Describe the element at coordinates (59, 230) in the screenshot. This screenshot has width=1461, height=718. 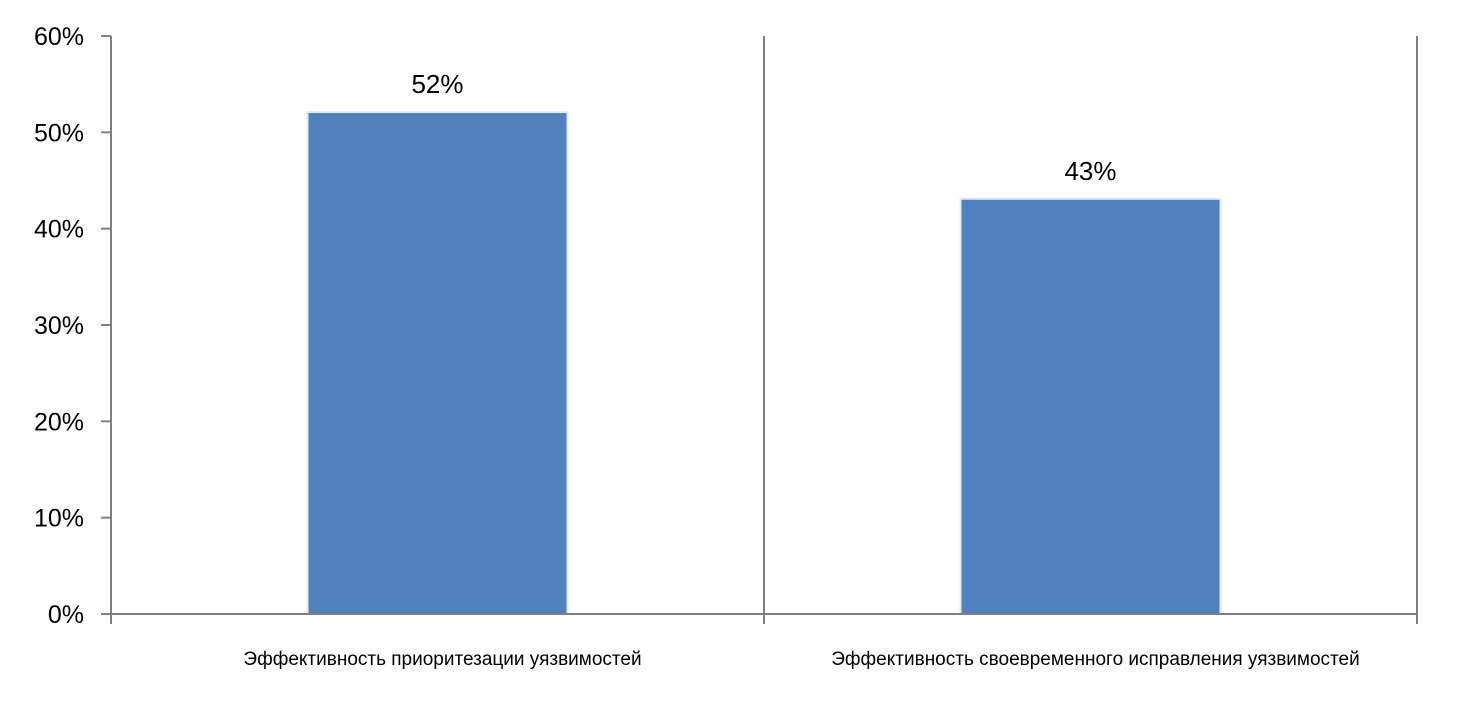
I see `y-tick-label: 40%` at that location.